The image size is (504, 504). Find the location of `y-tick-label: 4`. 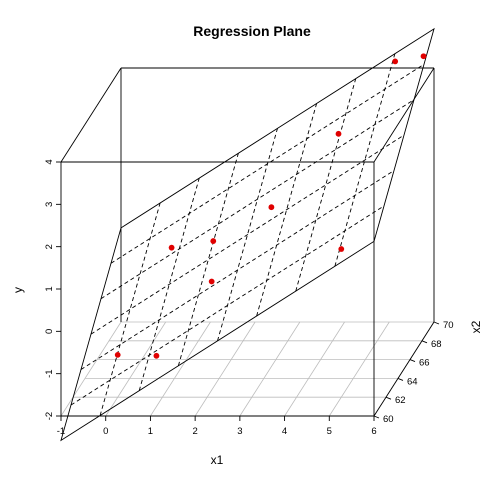

y-tick-label: 4 is located at coordinates (49, 161).